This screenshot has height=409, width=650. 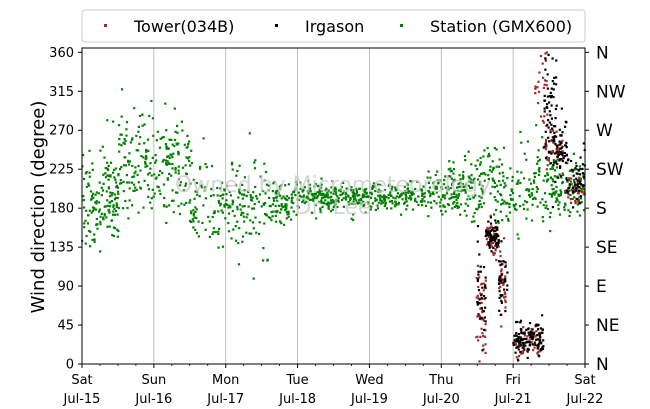 What do you see at coordinates (296, 380) in the screenshot?
I see `x-tick-label-day: Tue` at bounding box center [296, 380].